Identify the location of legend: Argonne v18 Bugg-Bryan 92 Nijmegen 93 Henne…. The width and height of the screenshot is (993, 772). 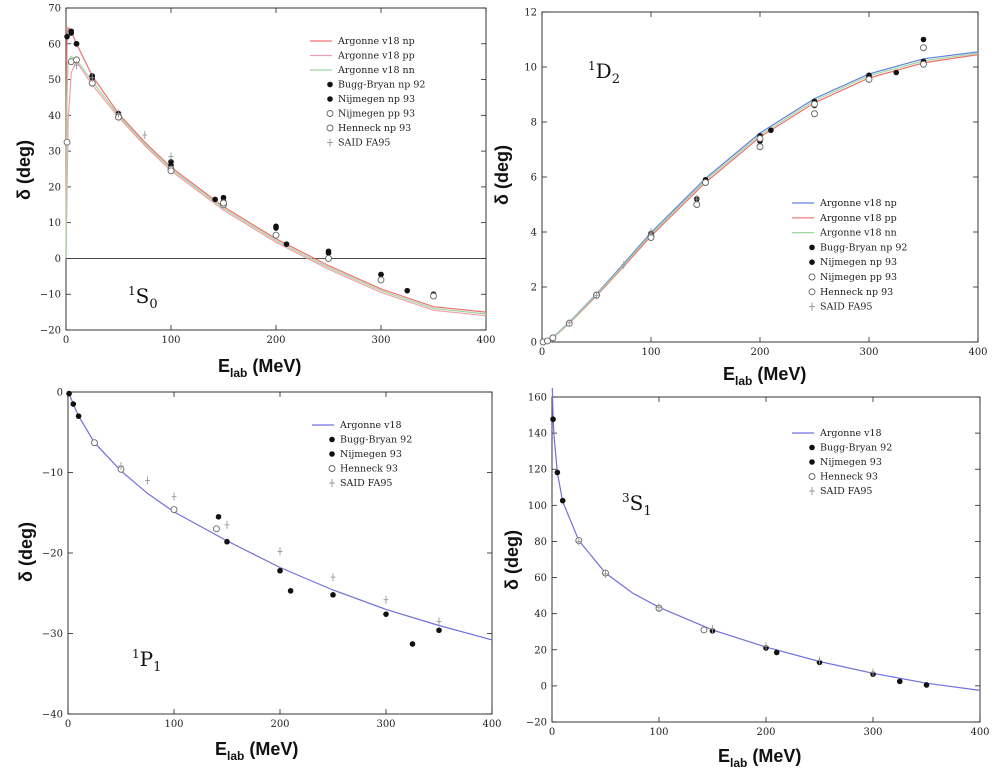
(842, 462).